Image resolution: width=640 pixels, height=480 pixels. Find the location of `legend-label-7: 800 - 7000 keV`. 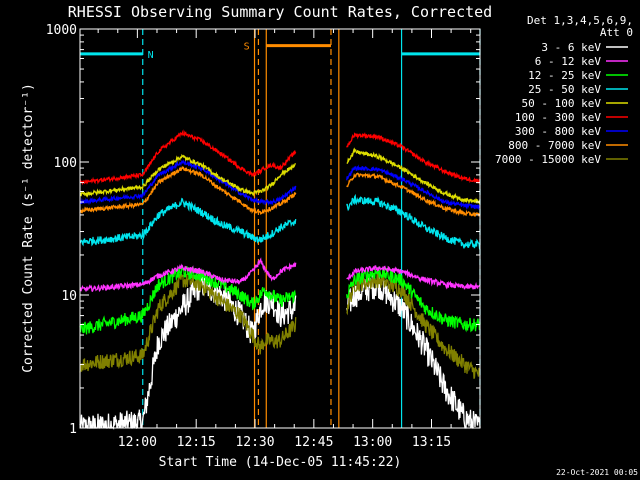

legend-label-7: 800 - 7000 keV is located at coordinates (554, 145).